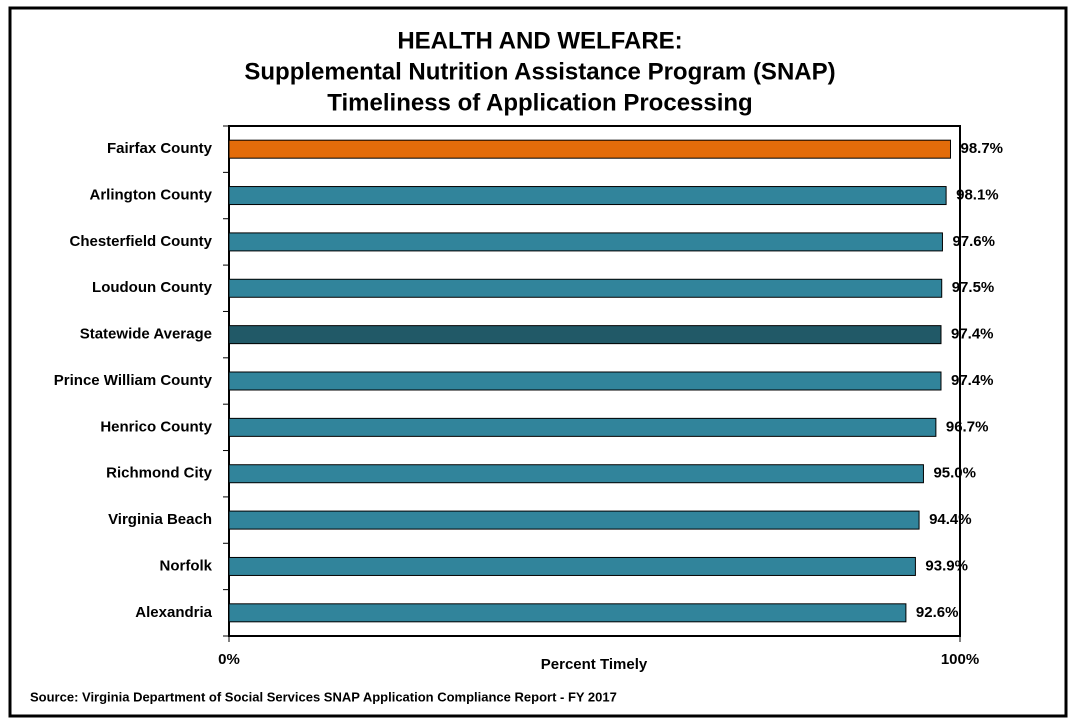 This screenshot has width=1072, height=726. What do you see at coordinates (151, 195) in the screenshot?
I see `y-tick-label: Arlington County` at bounding box center [151, 195].